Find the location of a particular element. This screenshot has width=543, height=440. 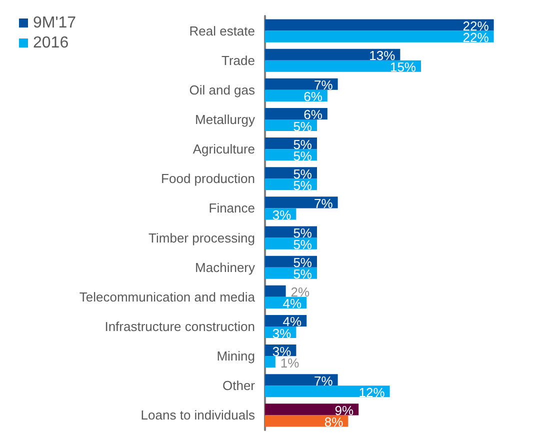

y-tick-label: Other is located at coordinates (239, 386).